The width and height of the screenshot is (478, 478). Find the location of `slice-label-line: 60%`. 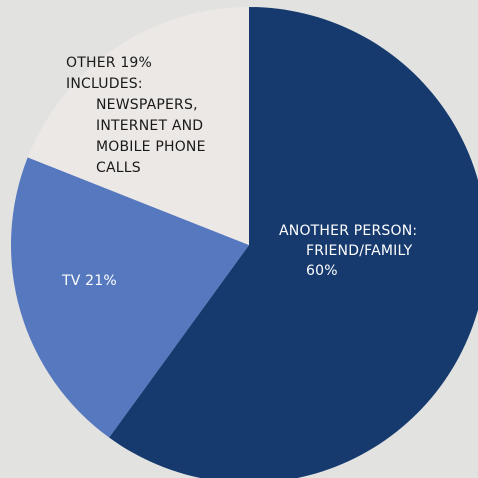

slice-label-line: 60% is located at coordinates (322, 271).